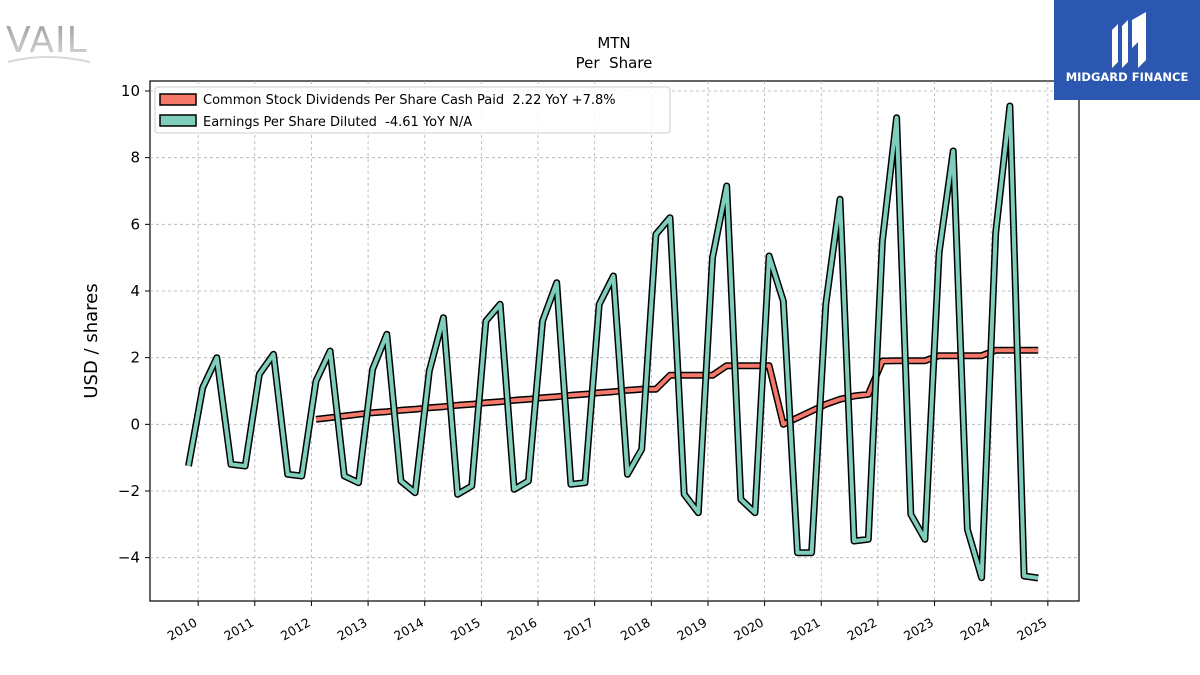  Describe the element at coordinates (135, 224) in the screenshot. I see `y-tick-label: 6` at that location.